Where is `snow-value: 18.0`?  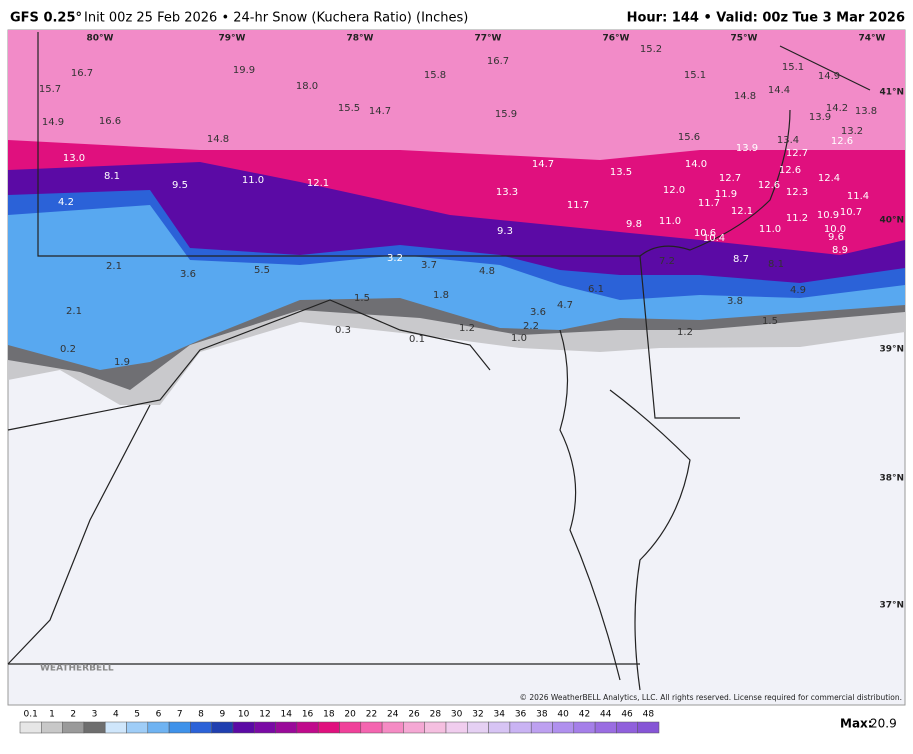
snow-value: 18.0 is located at coordinates (307, 86).